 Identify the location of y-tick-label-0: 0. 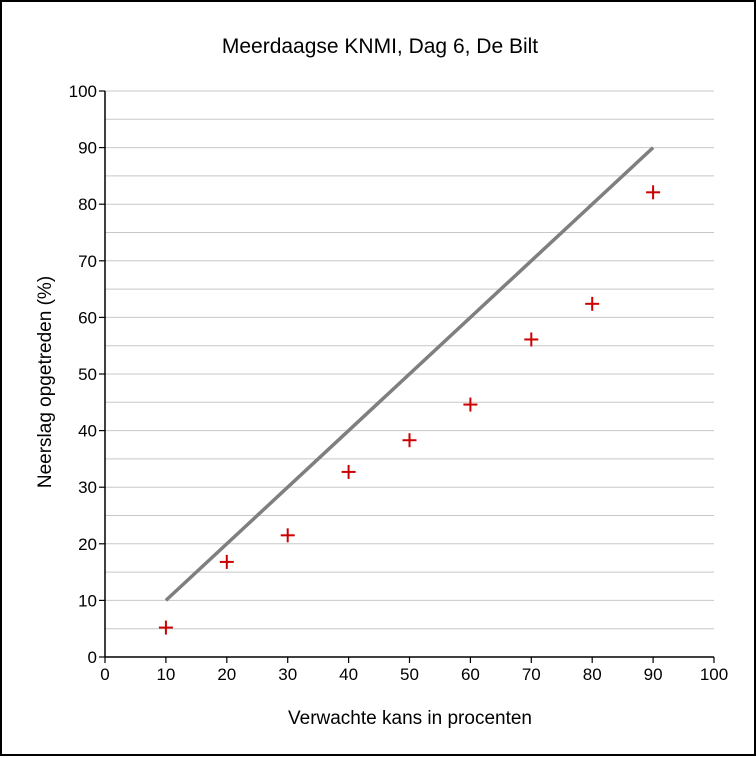
(92, 657).